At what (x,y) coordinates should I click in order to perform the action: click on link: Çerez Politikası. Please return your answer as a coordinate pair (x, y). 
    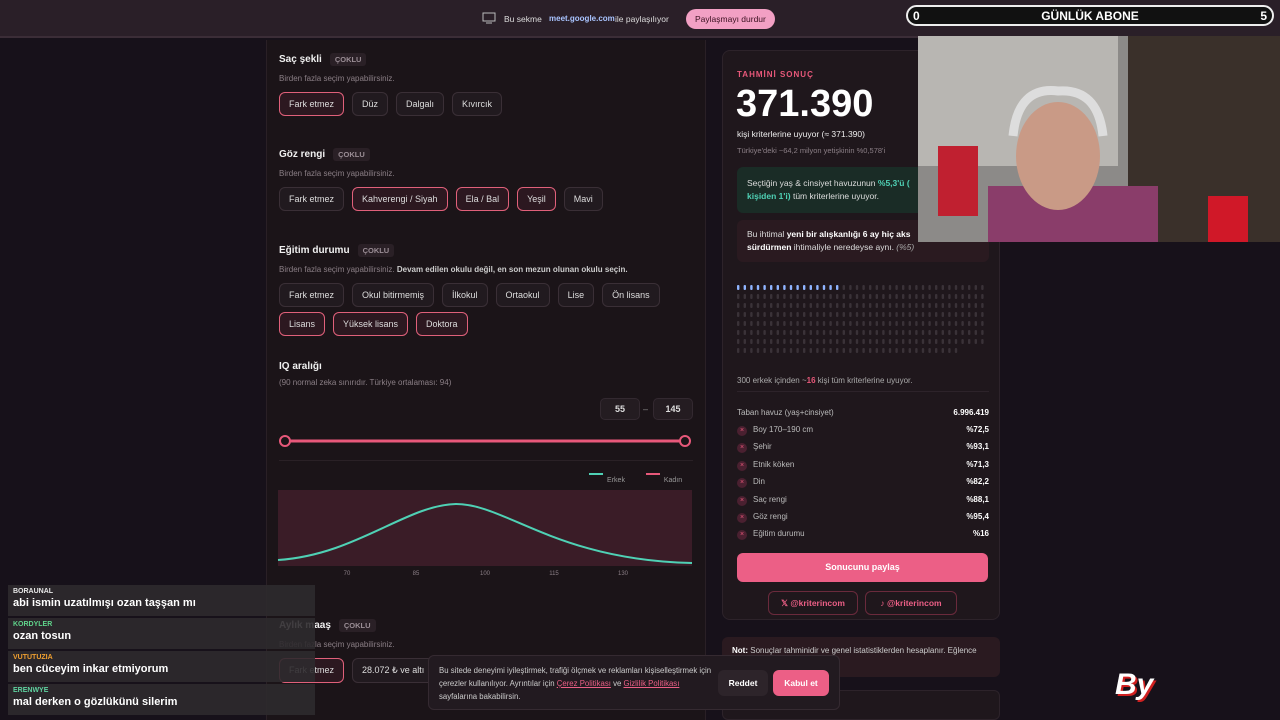
    Looking at the image, I should click on (583, 683).